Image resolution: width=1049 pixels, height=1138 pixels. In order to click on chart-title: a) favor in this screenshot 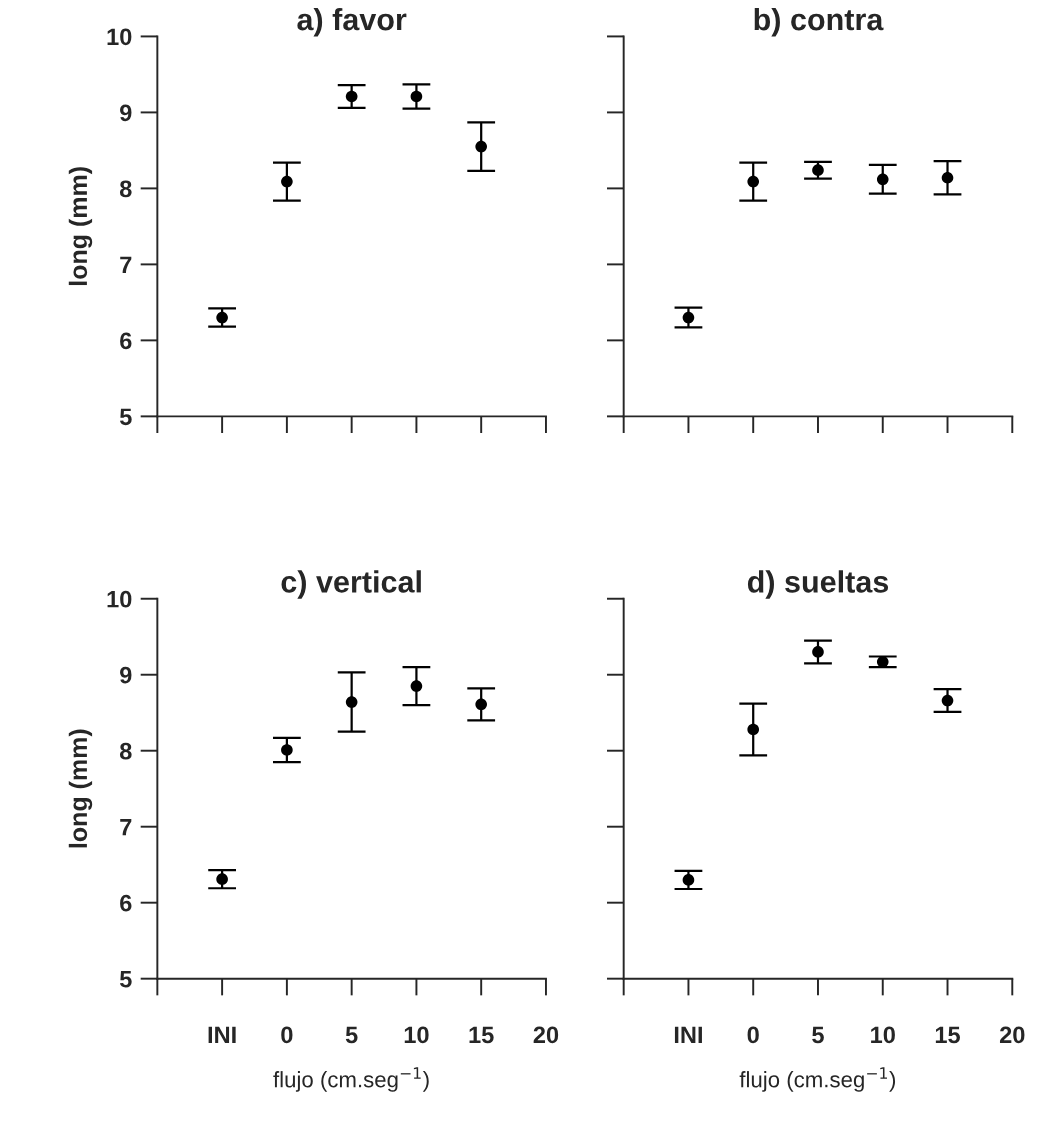, I will do `click(352, 22)`.